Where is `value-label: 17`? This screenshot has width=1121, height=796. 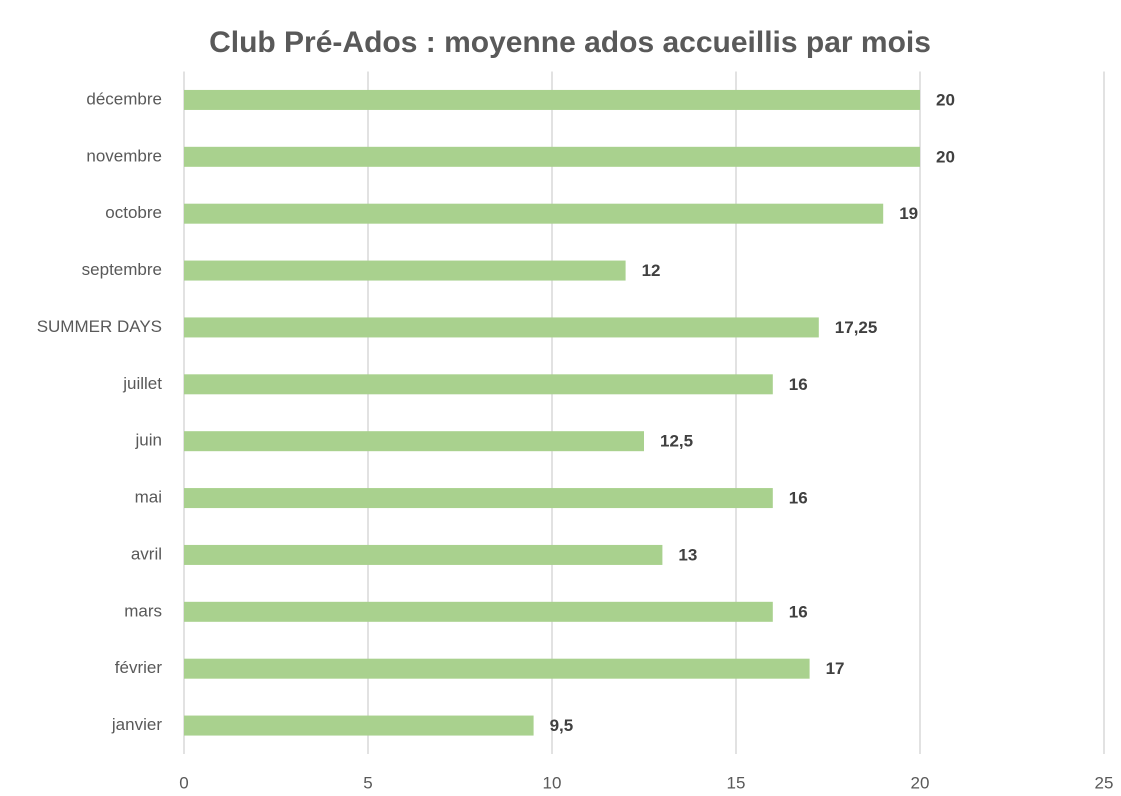
value-label: 17 is located at coordinates (835, 668).